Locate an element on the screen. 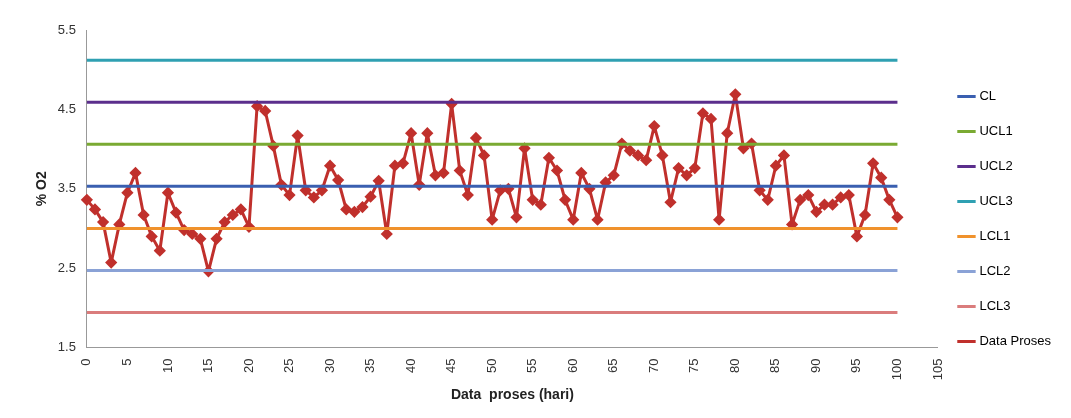  legend-label: LCL2 is located at coordinates (995, 271).